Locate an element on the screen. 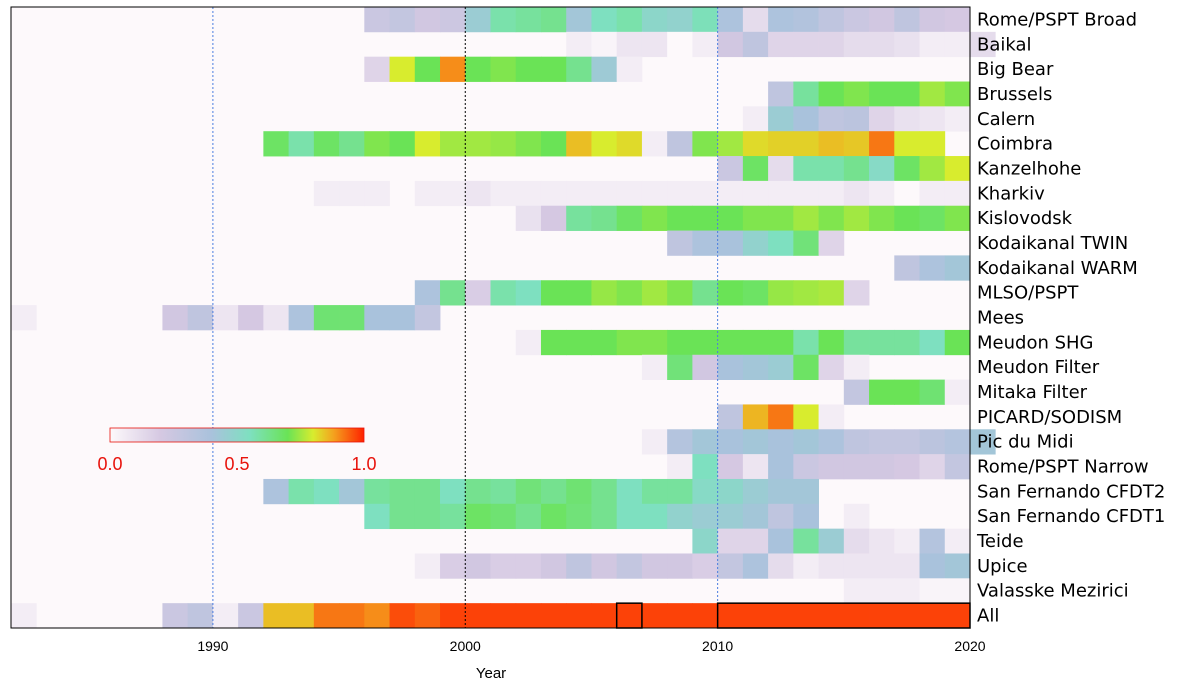  colorbar-tick-2: 1.0 is located at coordinates (363, 464).